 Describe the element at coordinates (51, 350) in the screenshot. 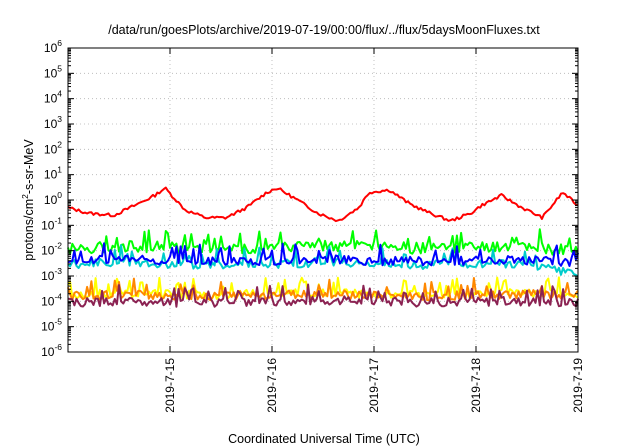

I see `y-tick-label: 10⁻⁶` at that location.